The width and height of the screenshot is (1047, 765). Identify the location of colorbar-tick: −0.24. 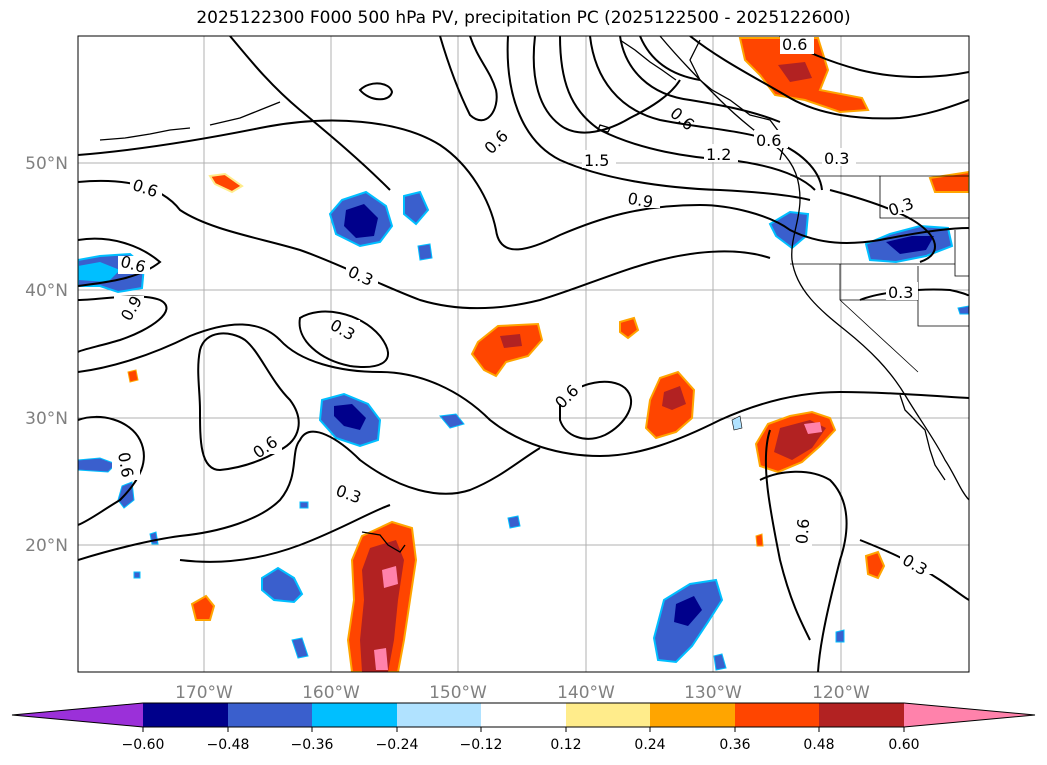
(397, 745).